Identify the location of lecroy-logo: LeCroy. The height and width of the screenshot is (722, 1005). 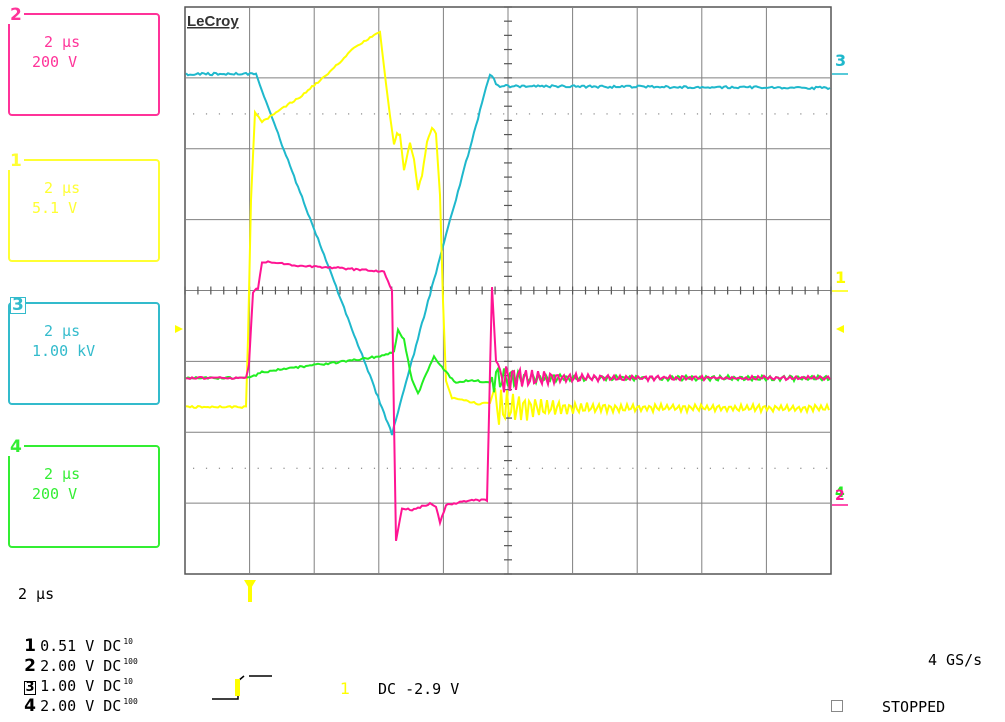
(213, 21).